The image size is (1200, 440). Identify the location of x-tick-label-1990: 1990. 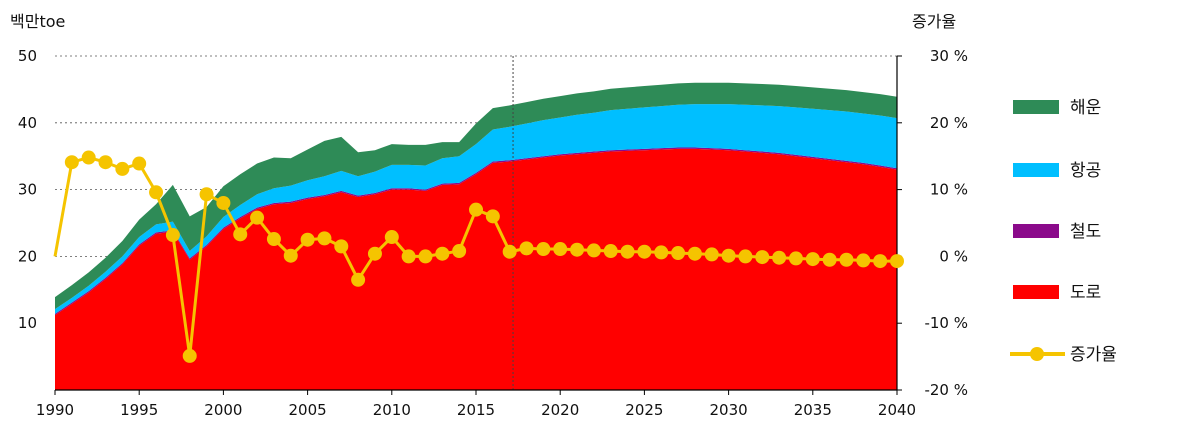
(55, 410).